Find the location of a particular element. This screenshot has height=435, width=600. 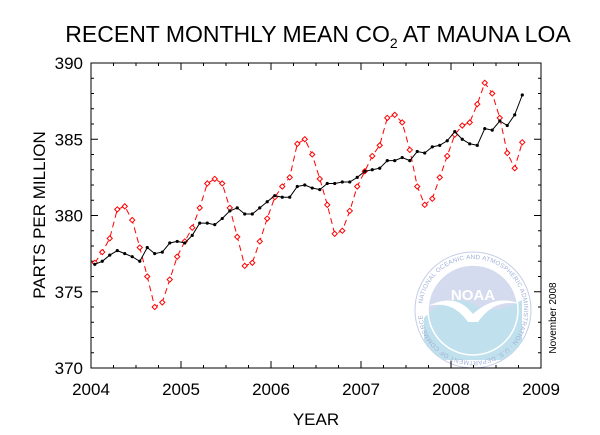

chart-title-suffix: AT MAUNA LOA is located at coordinates (485, 34).